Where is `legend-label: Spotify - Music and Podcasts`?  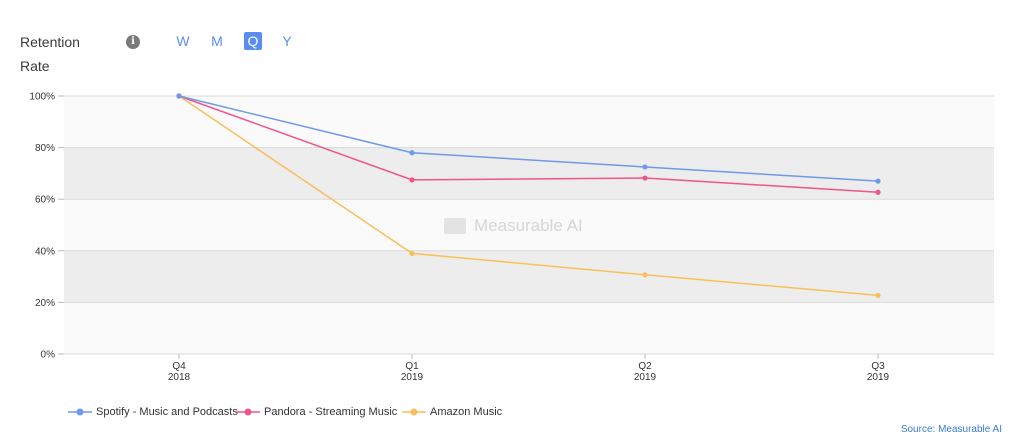
legend-label: Spotify - Music and Podcasts is located at coordinates (167, 412).